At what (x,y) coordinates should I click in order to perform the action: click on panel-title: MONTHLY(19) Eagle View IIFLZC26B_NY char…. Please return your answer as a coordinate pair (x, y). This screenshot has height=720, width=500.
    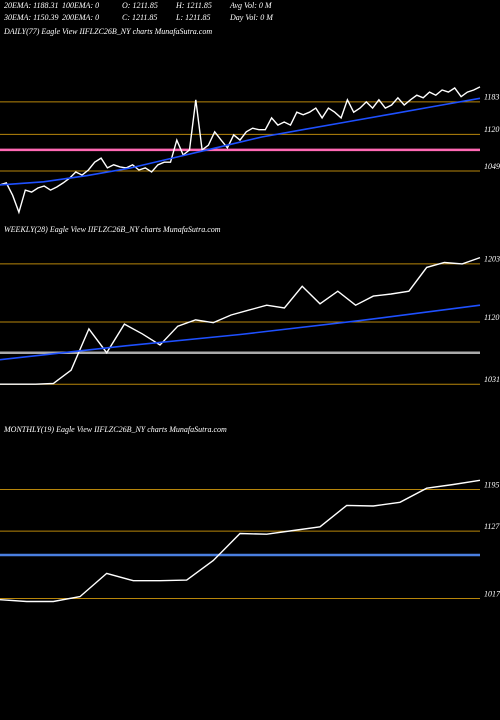
    Looking at the image, I should click on (115, 429).